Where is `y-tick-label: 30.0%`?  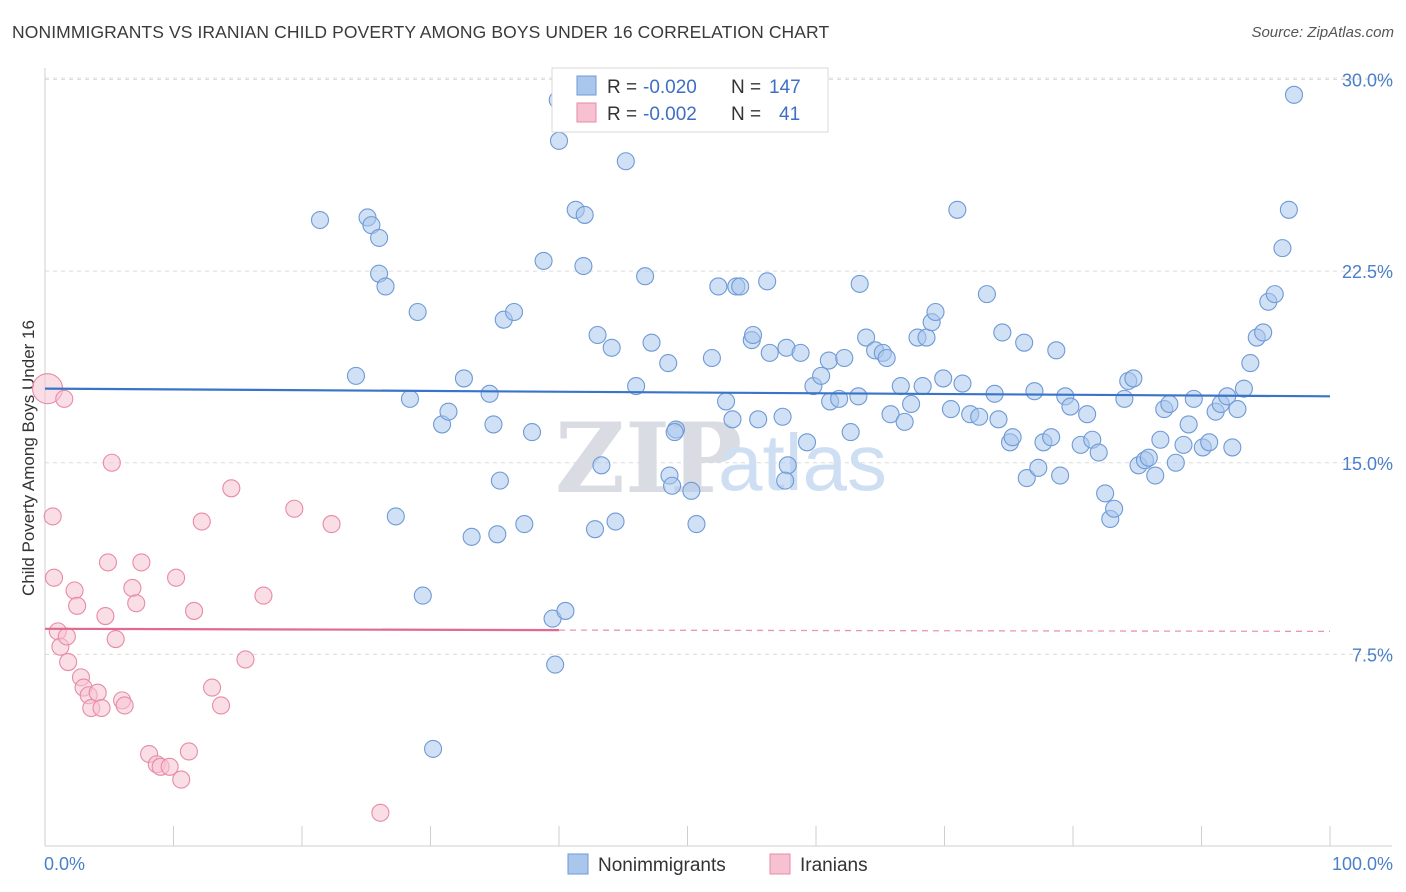
y-tick-label: 30.0% is located at coordinates (1367, 81).